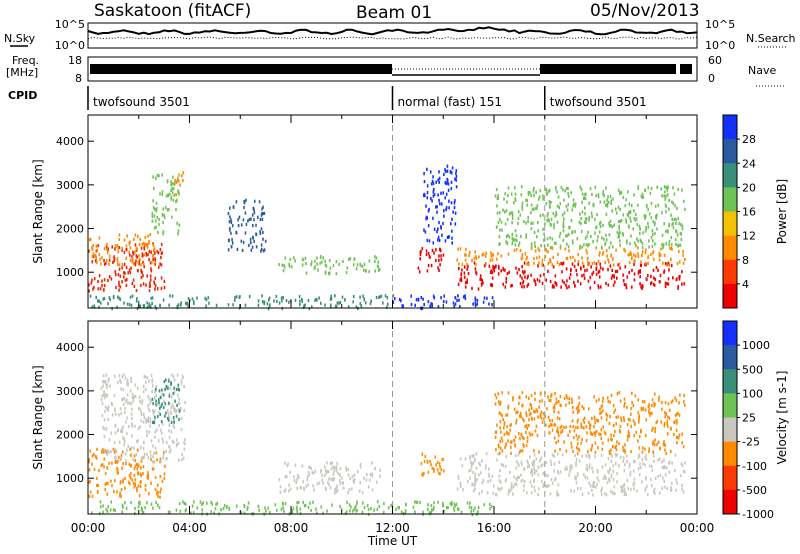 The height and width of the screenshot is (554, 800). I want to click on y-tick-label: 1000, so click(70, 478).